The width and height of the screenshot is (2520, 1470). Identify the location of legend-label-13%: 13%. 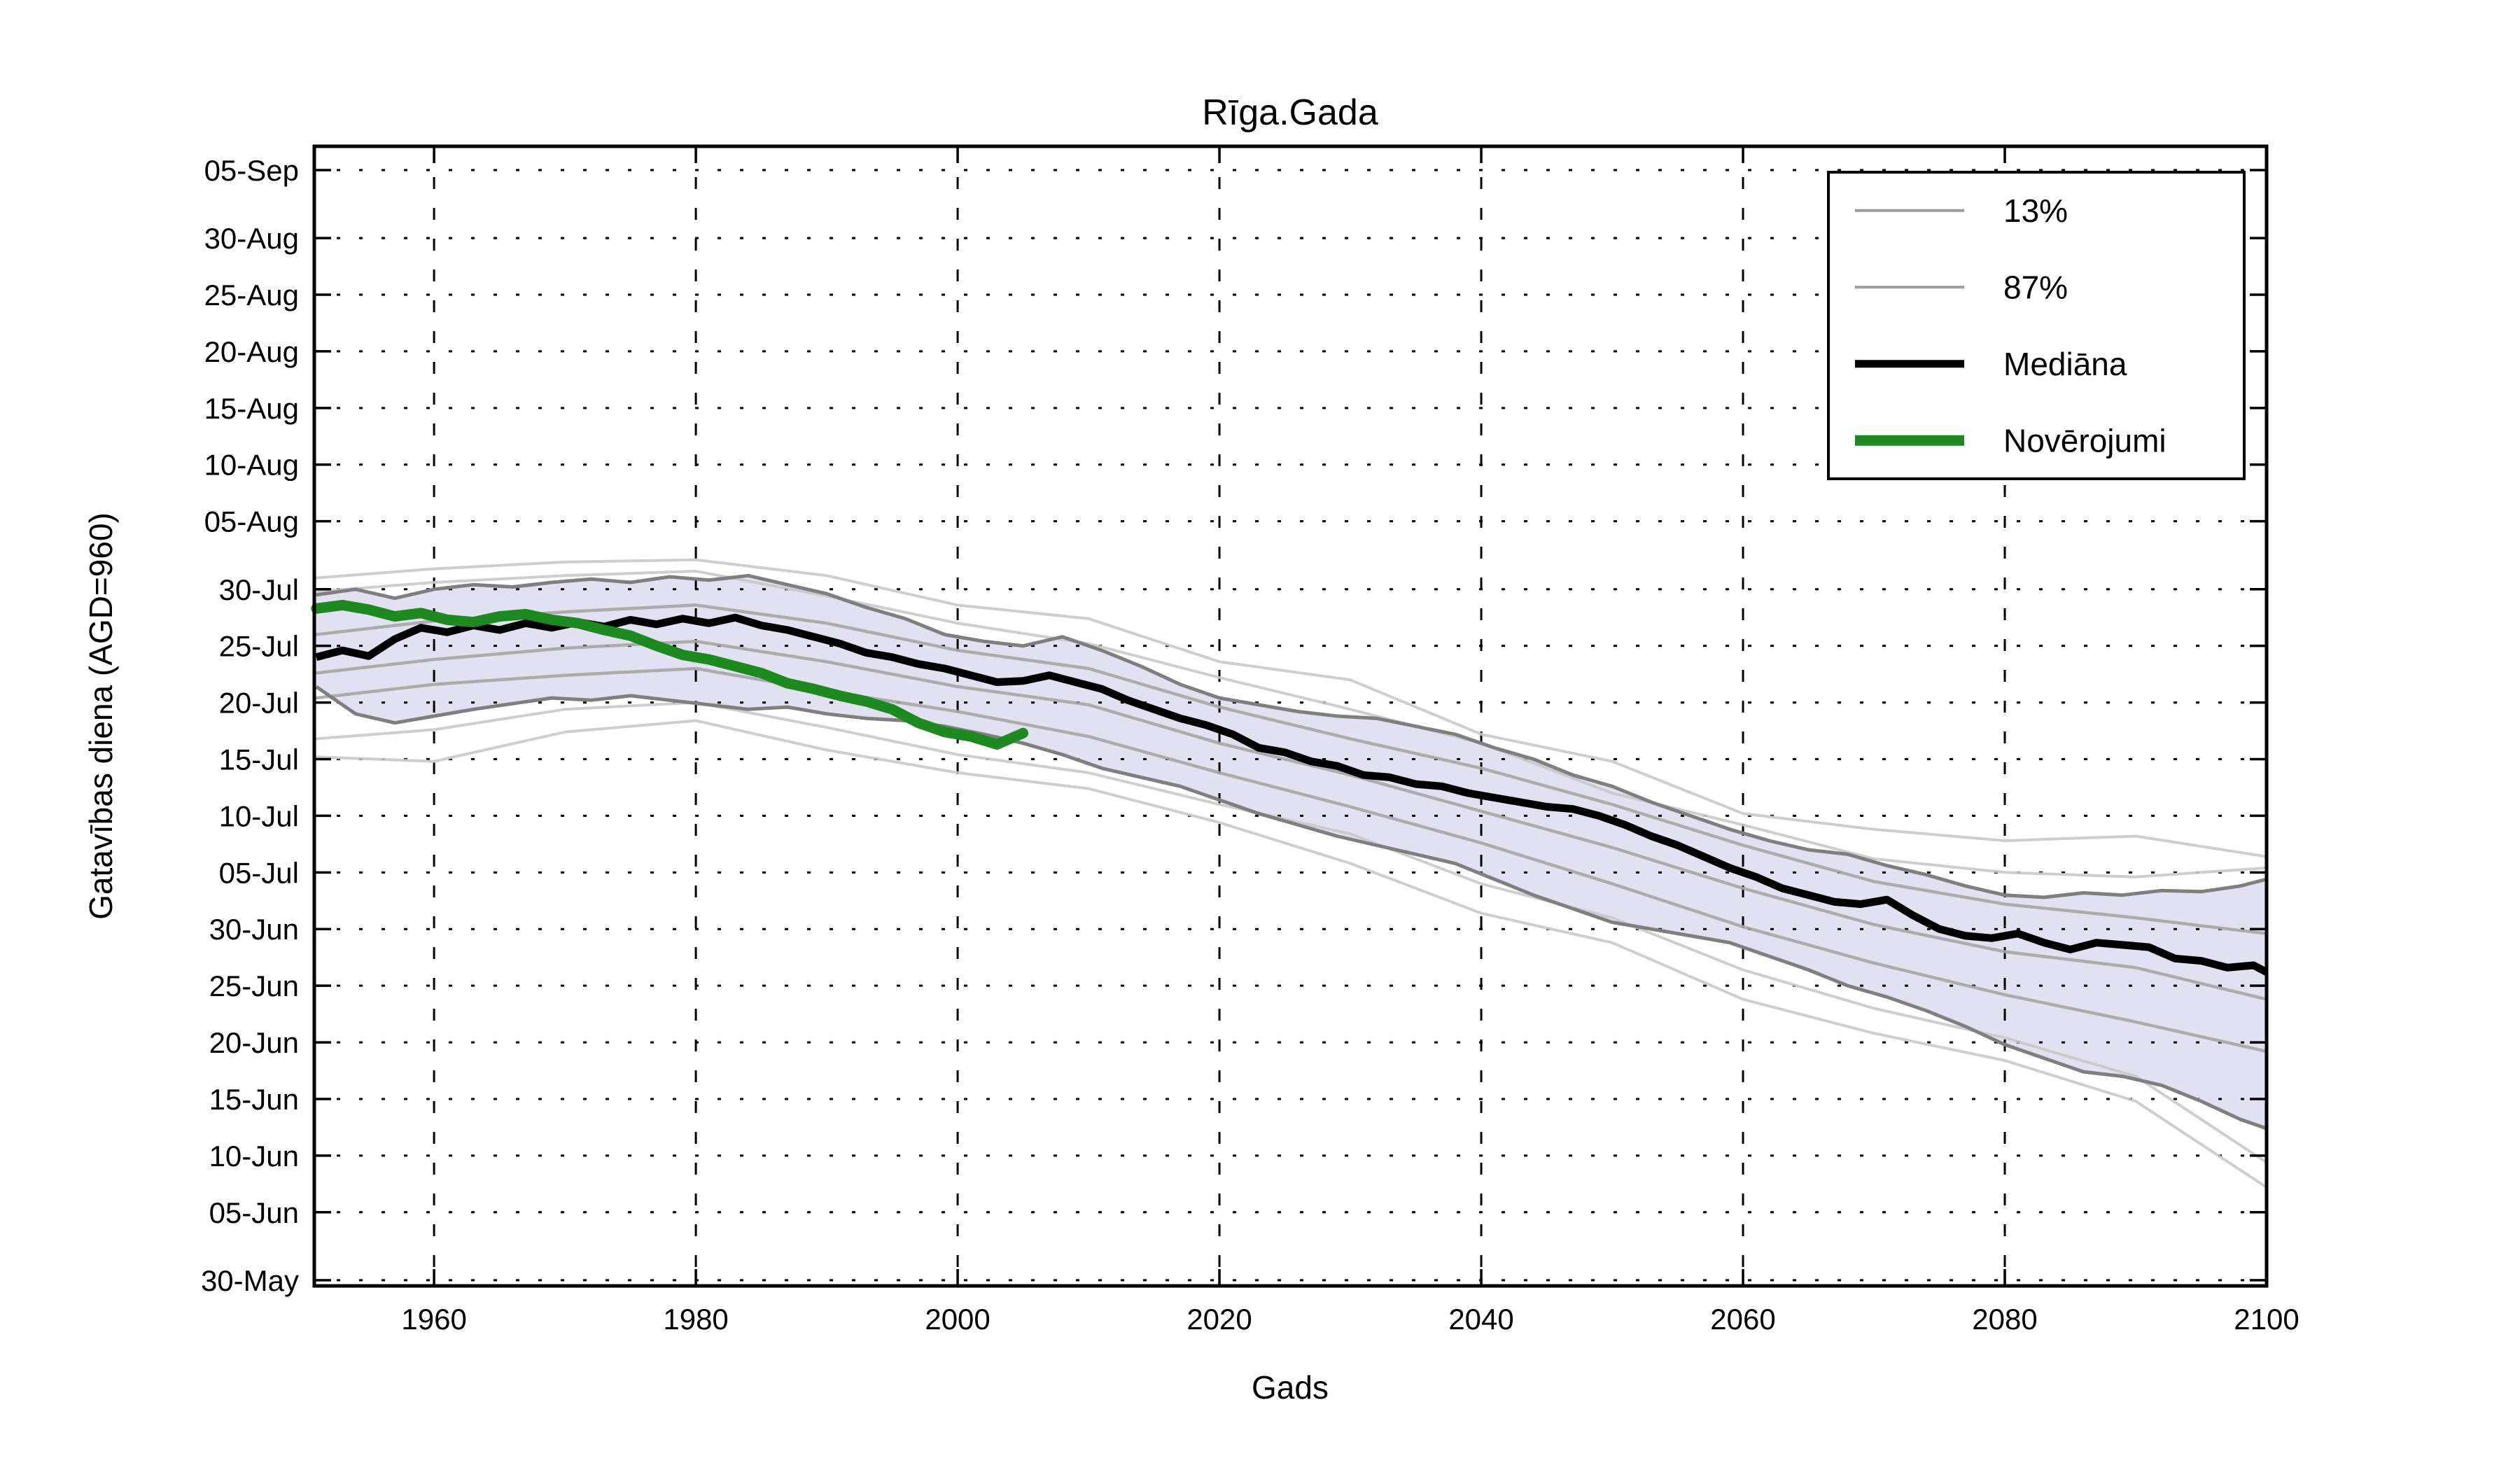
(2035, 210).